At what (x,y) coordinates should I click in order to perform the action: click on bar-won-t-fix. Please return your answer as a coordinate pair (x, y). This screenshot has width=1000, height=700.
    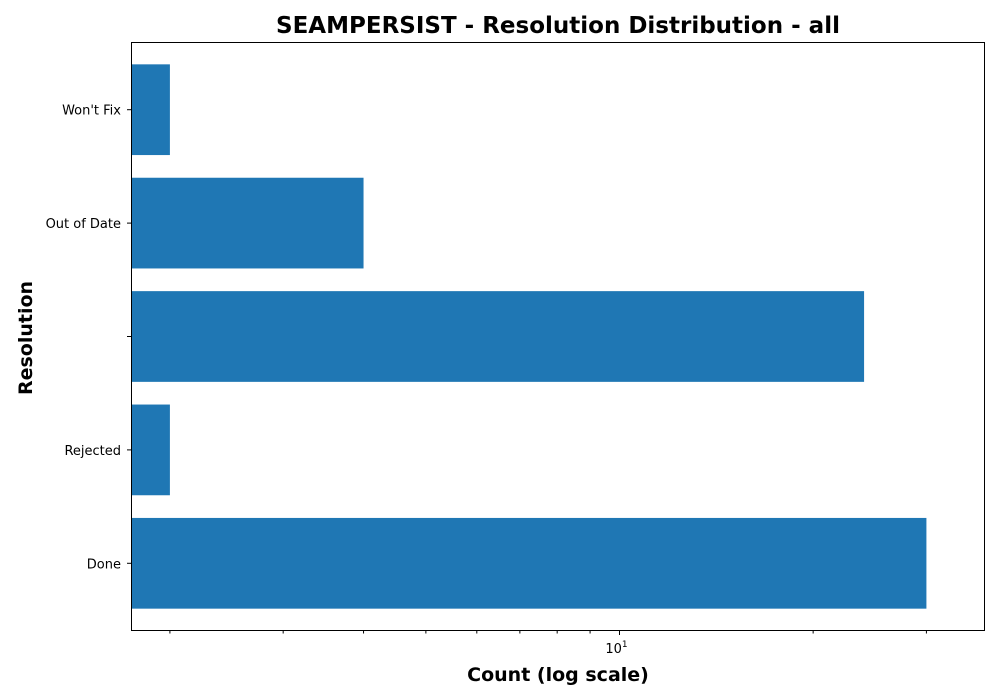
    Looking at the image, I should click on (151, 110).